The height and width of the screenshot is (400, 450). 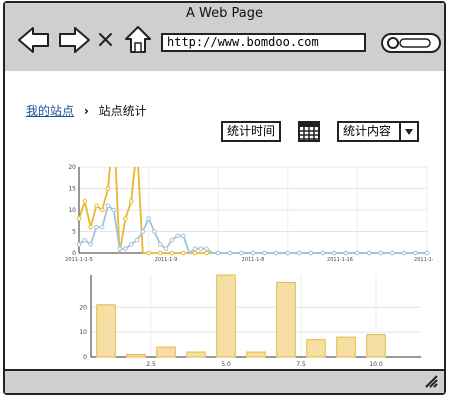 What do you see at coordinates (122, 111) in the screenshot?
I see `breadcrumb-current: 站点统计` at bounding box center [122, 111].